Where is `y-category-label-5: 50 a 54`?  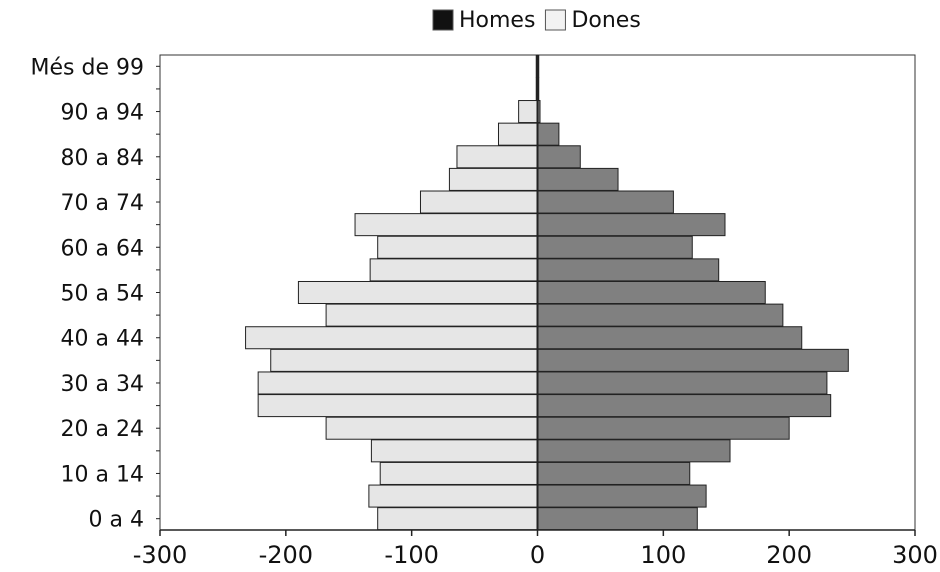 y-category-label-5: 50 a 54 is located at coordinates (102, 294).